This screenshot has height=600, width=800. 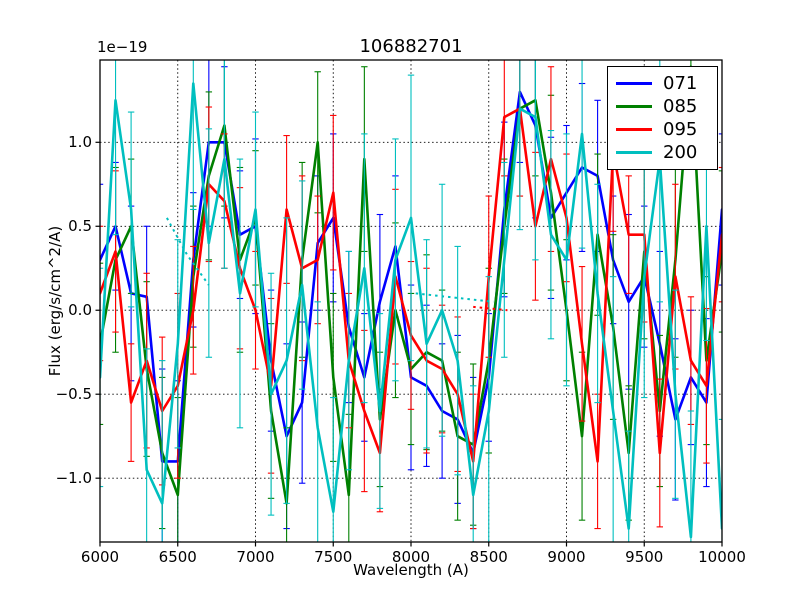 What do you see at coordinates (644, 557) in the screenshot?
I see `x-tick-label: 9500` at bounding box center [644, 557].